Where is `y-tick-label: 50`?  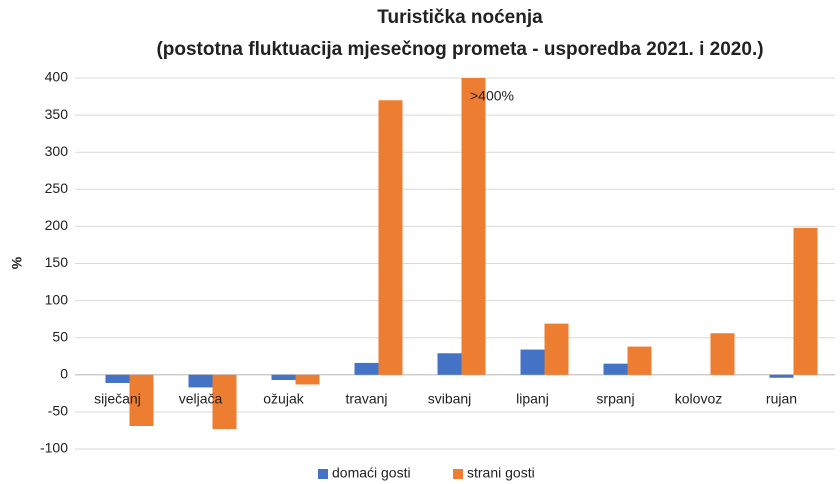 y-tick-label: 50 is located at coordinates (60, 336).